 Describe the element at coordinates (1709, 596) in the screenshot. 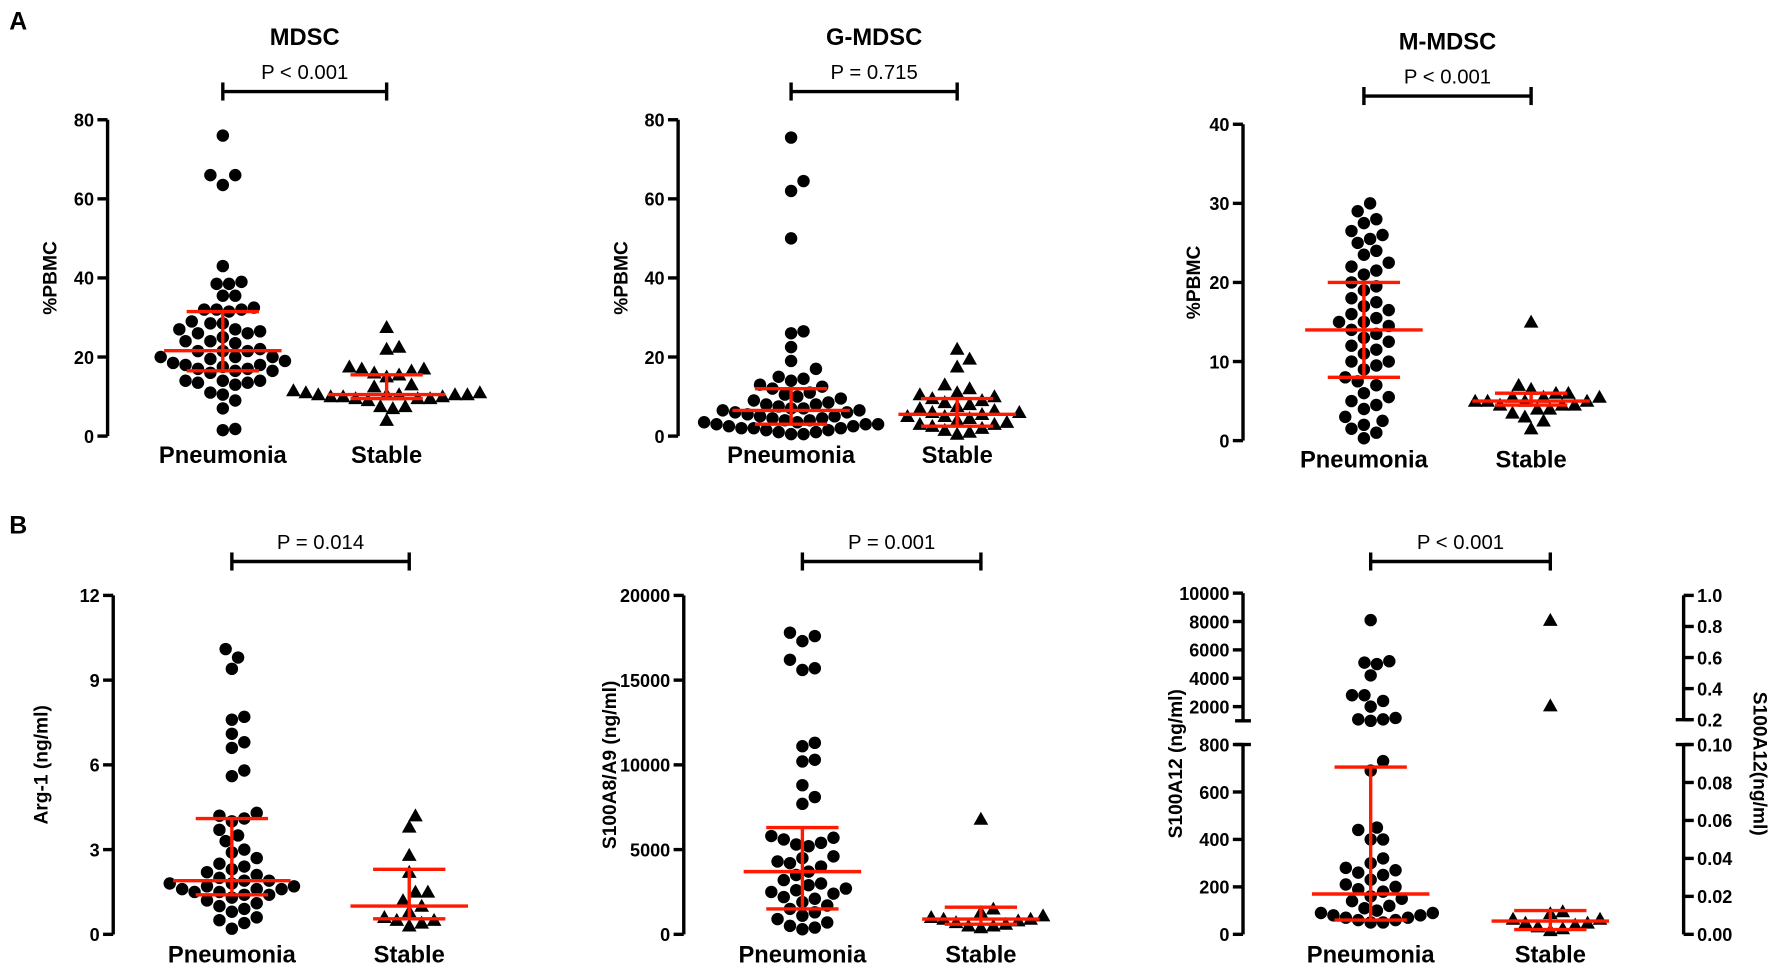

I see `right-y-tick-label: 1.0` at that location.